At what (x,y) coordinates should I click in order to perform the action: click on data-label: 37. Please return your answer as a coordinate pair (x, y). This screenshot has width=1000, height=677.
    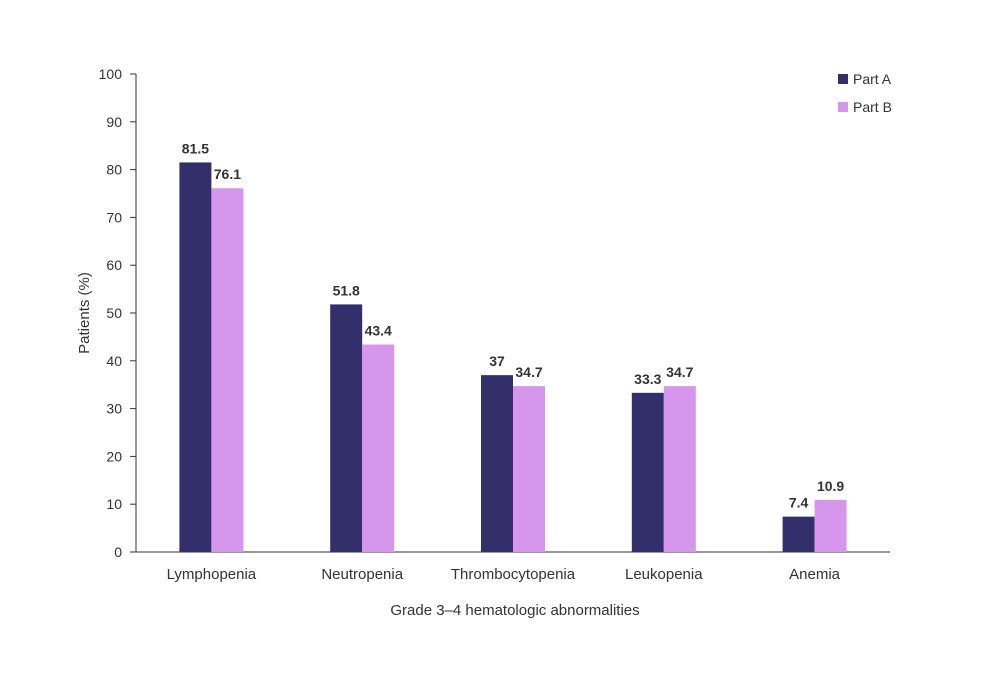
    Looking at the image, I should click on (497, 361).